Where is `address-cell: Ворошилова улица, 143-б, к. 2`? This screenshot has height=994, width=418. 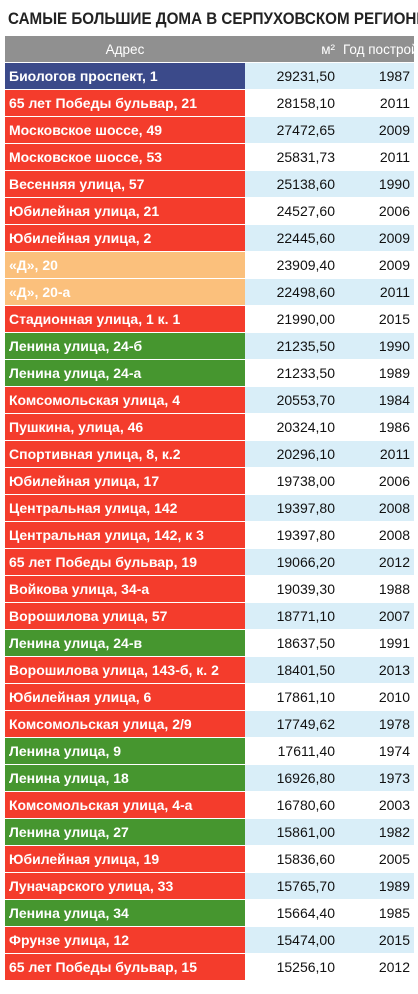
address-cell: Ворошилова улица, 143-б, к. 2 is located at coordinates (125, 670).